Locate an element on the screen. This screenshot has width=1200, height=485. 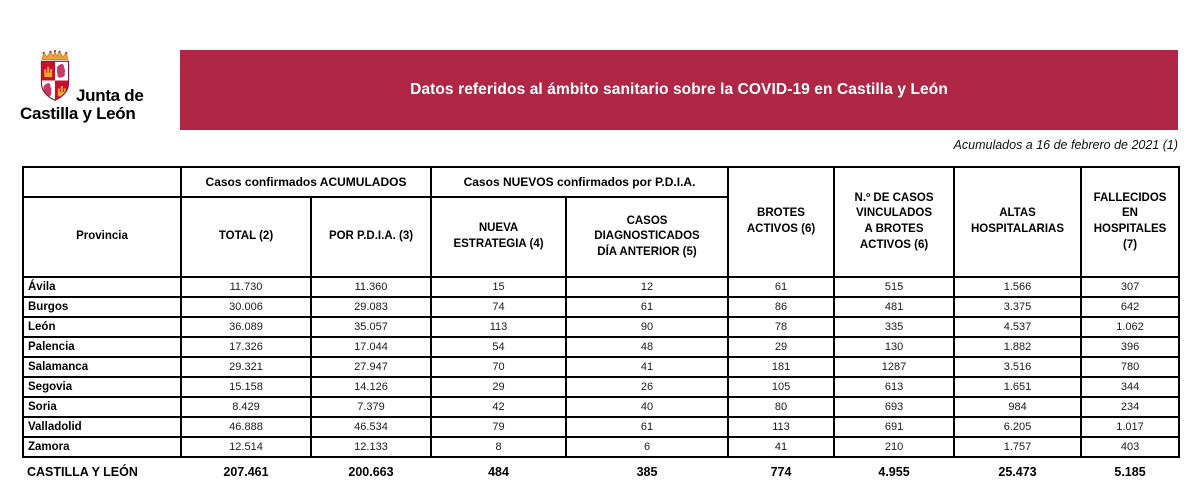
province-name: Soria is located at coordinates (102, 407).